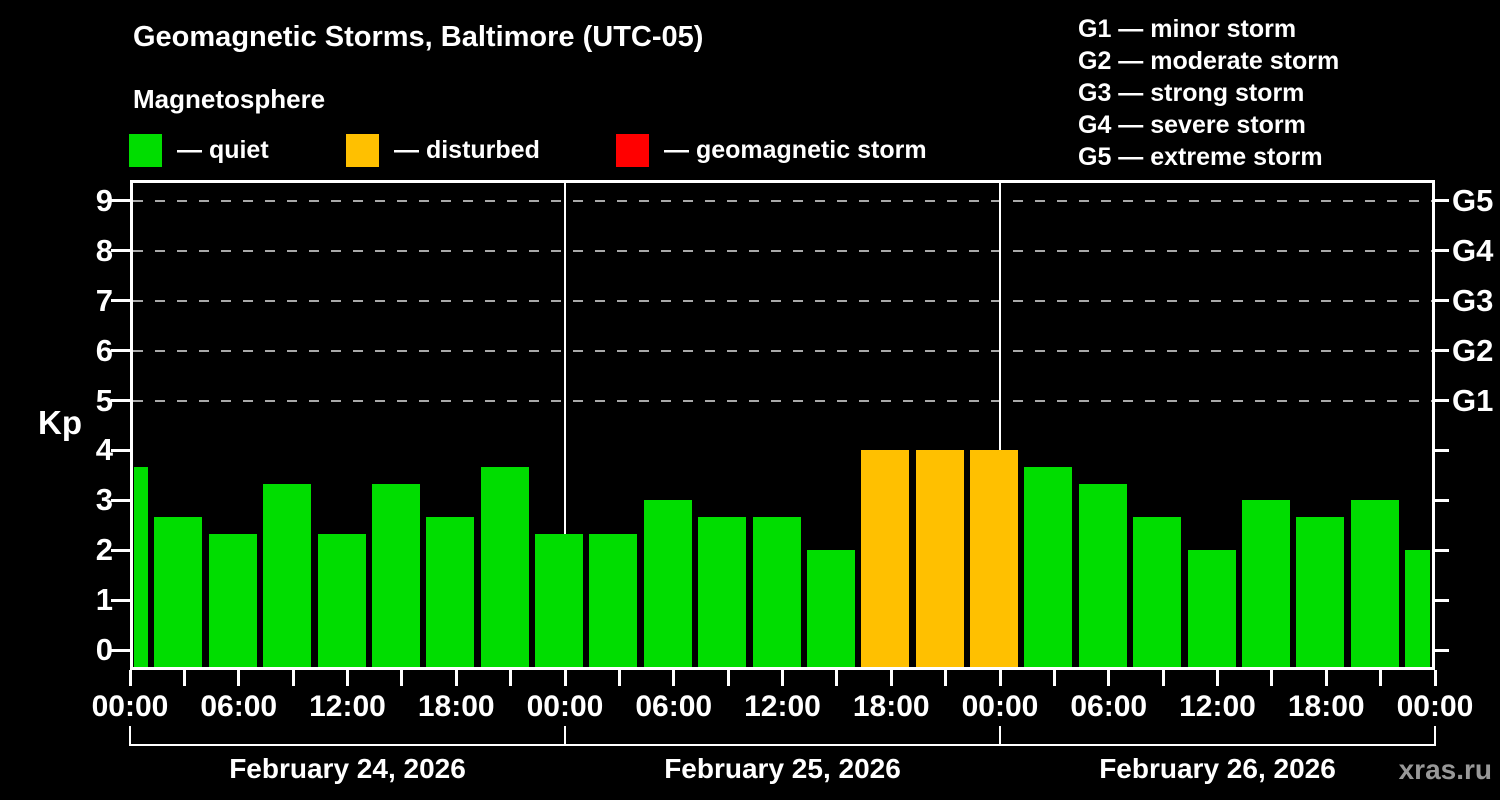  What do you see at coordinates (104, 500) in the screenshot?
I see `y-tick-label: 3` at bounding box center [104, 500].